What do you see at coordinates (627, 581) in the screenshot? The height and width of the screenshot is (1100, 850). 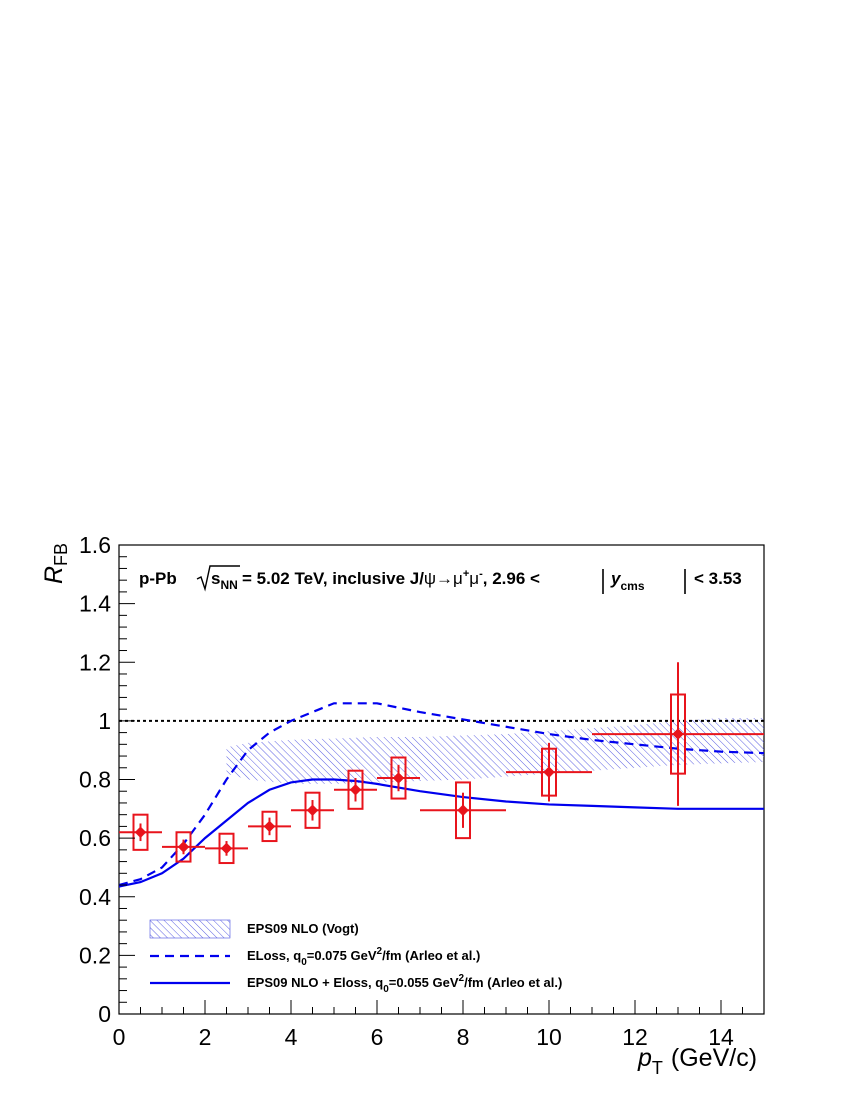 I see `header-y-cms: ycms` at bounding box center [627, 581].